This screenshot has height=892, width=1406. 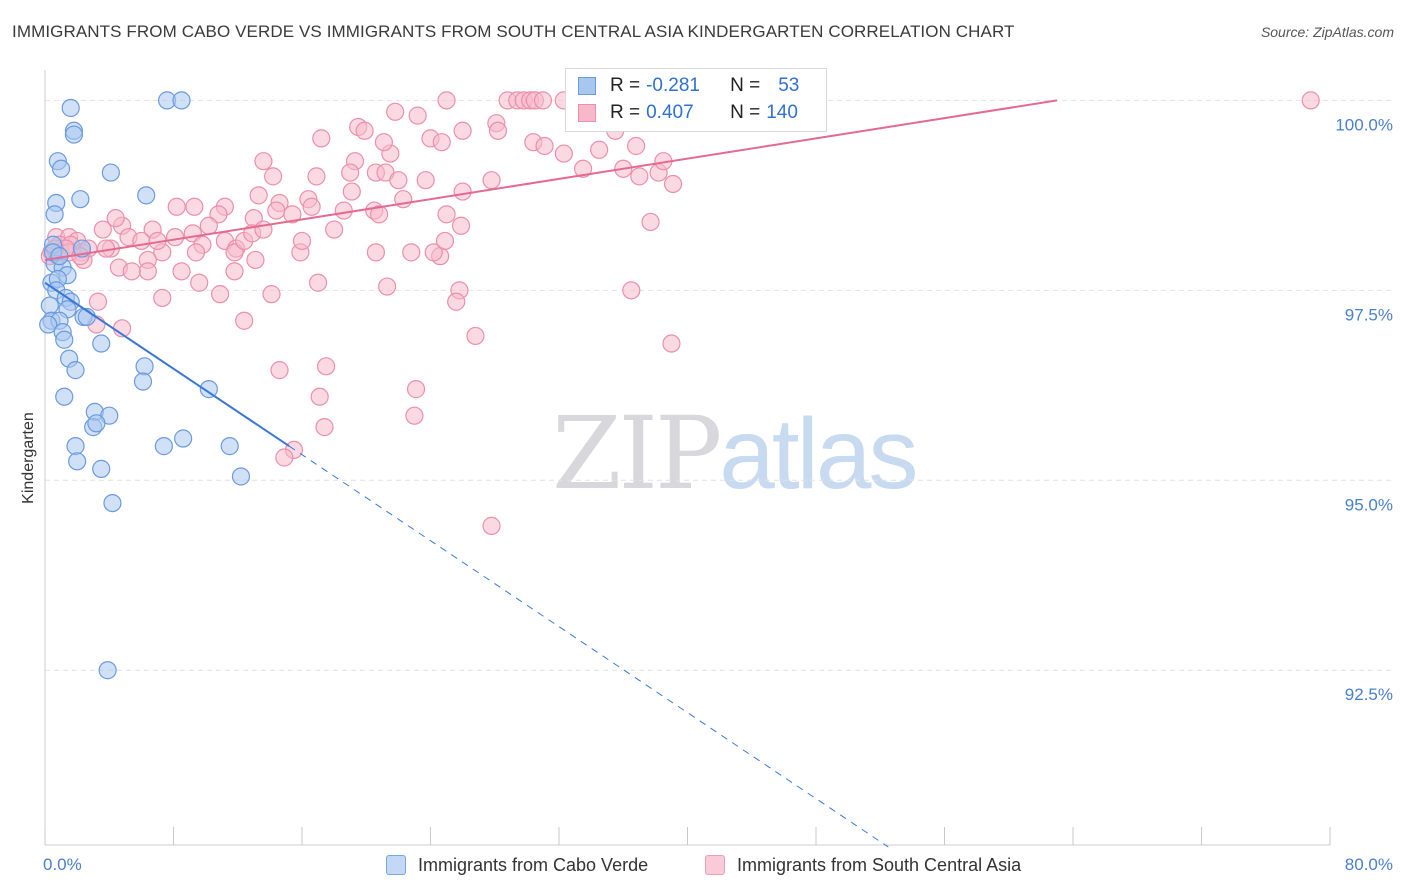 I want to click on x-tick-label: 80.0%, so click(x=1369, y=864).